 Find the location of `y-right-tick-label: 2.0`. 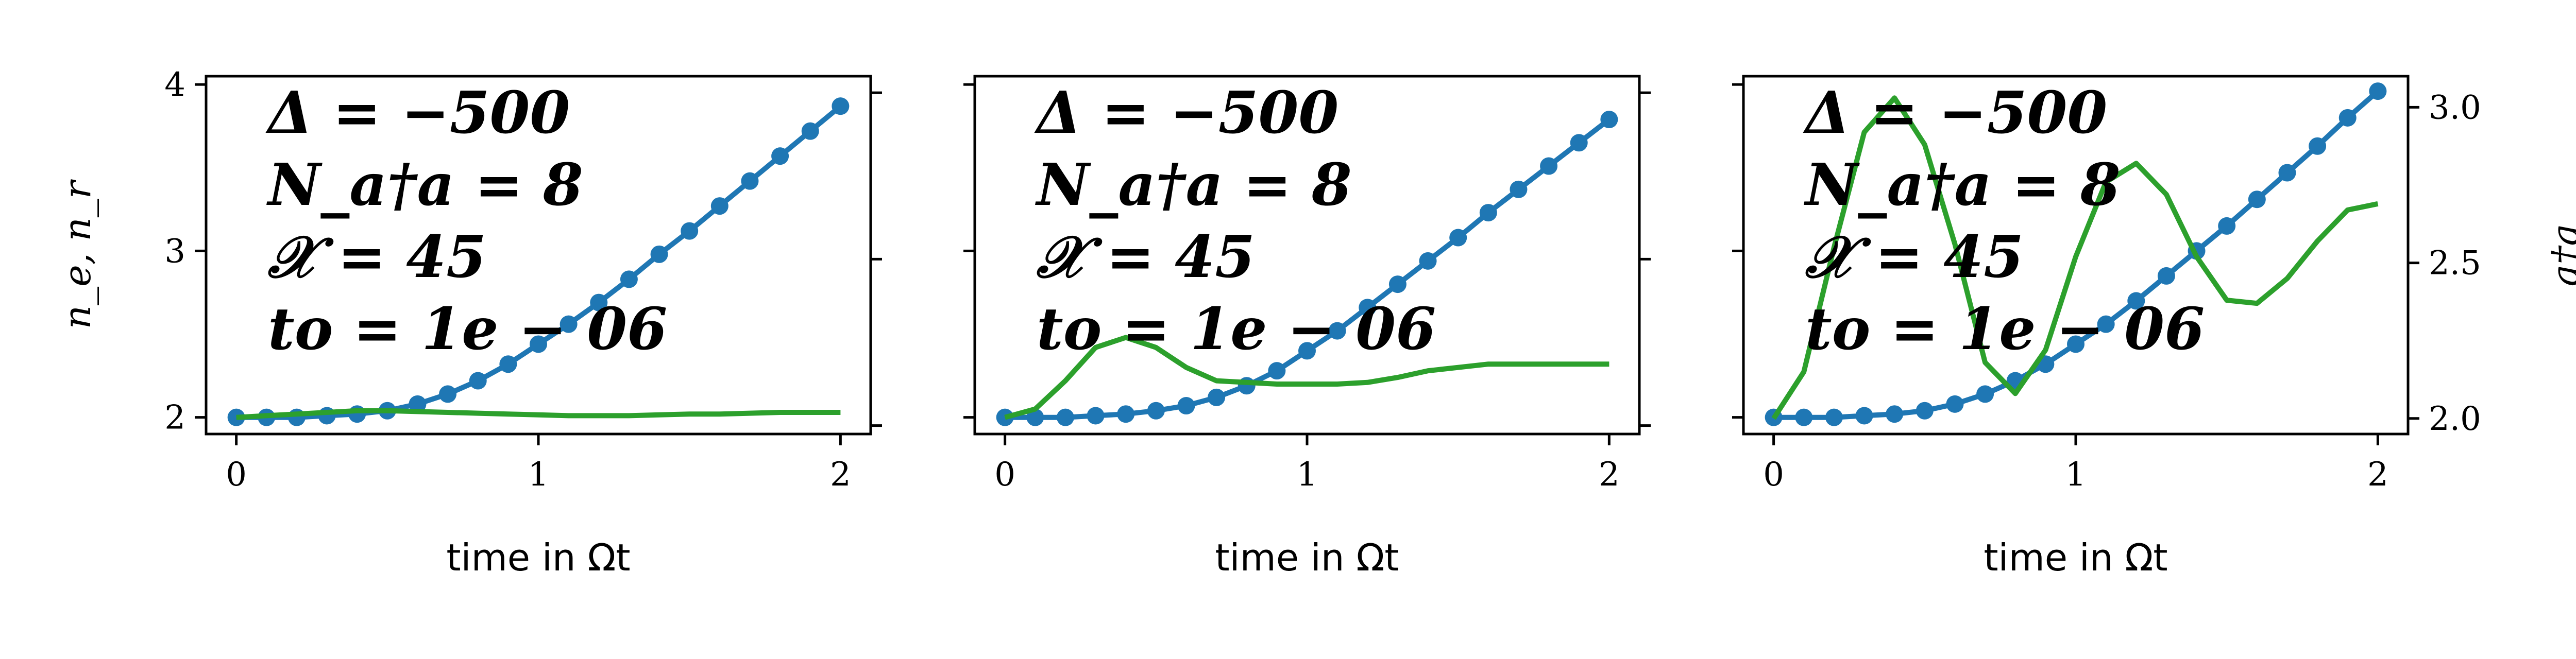

y-right-tick-label: 2.0 is located at coordinates (2455, 419).